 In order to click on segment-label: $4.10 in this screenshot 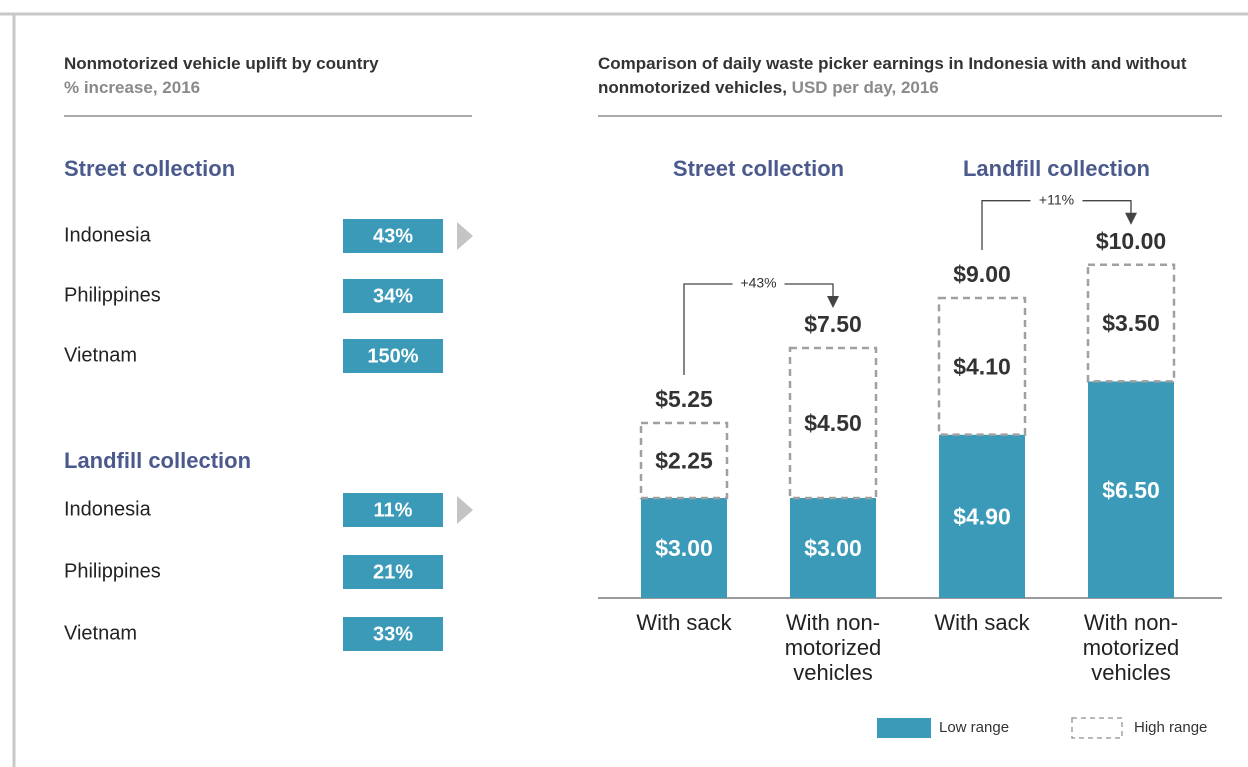, I will do `click(982, 366)`.